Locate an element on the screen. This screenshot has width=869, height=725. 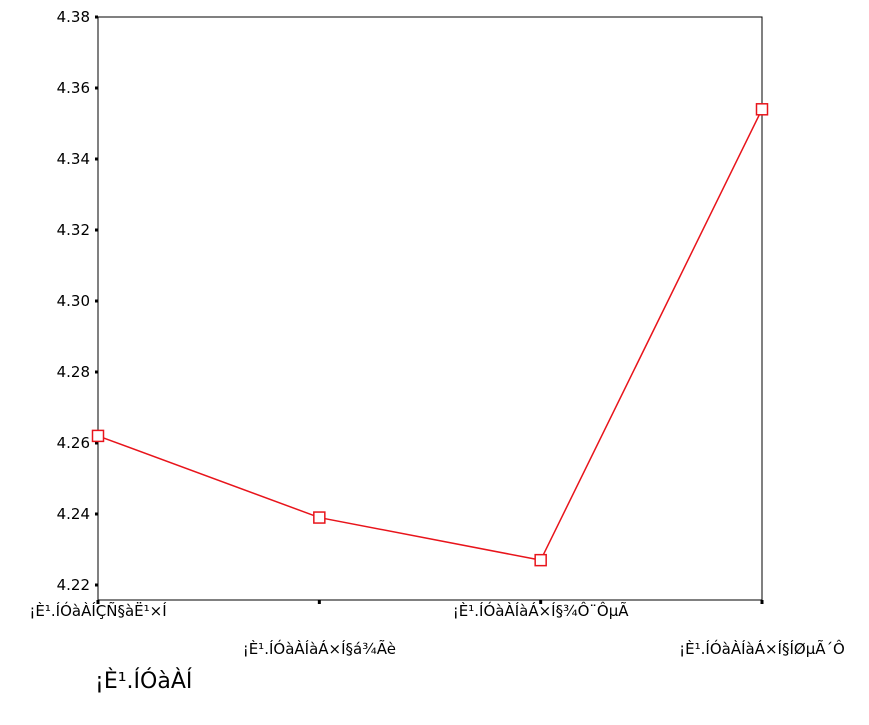
y-tick-label: 4.30 is located at coordinates (73, 301).